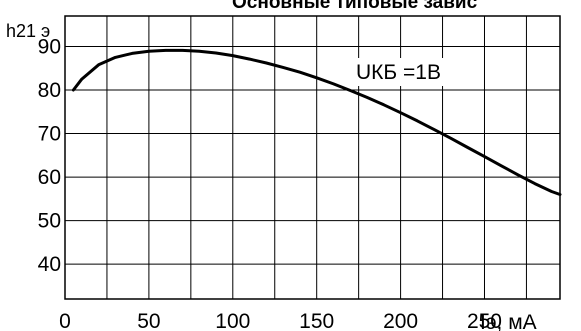 Image resolution: width=581 pixels, height=331 pixels. What do you see at coordinates (49, 134) in the screenshot?
I see `y-tick-label: 70` at bounding box center [49, 134].